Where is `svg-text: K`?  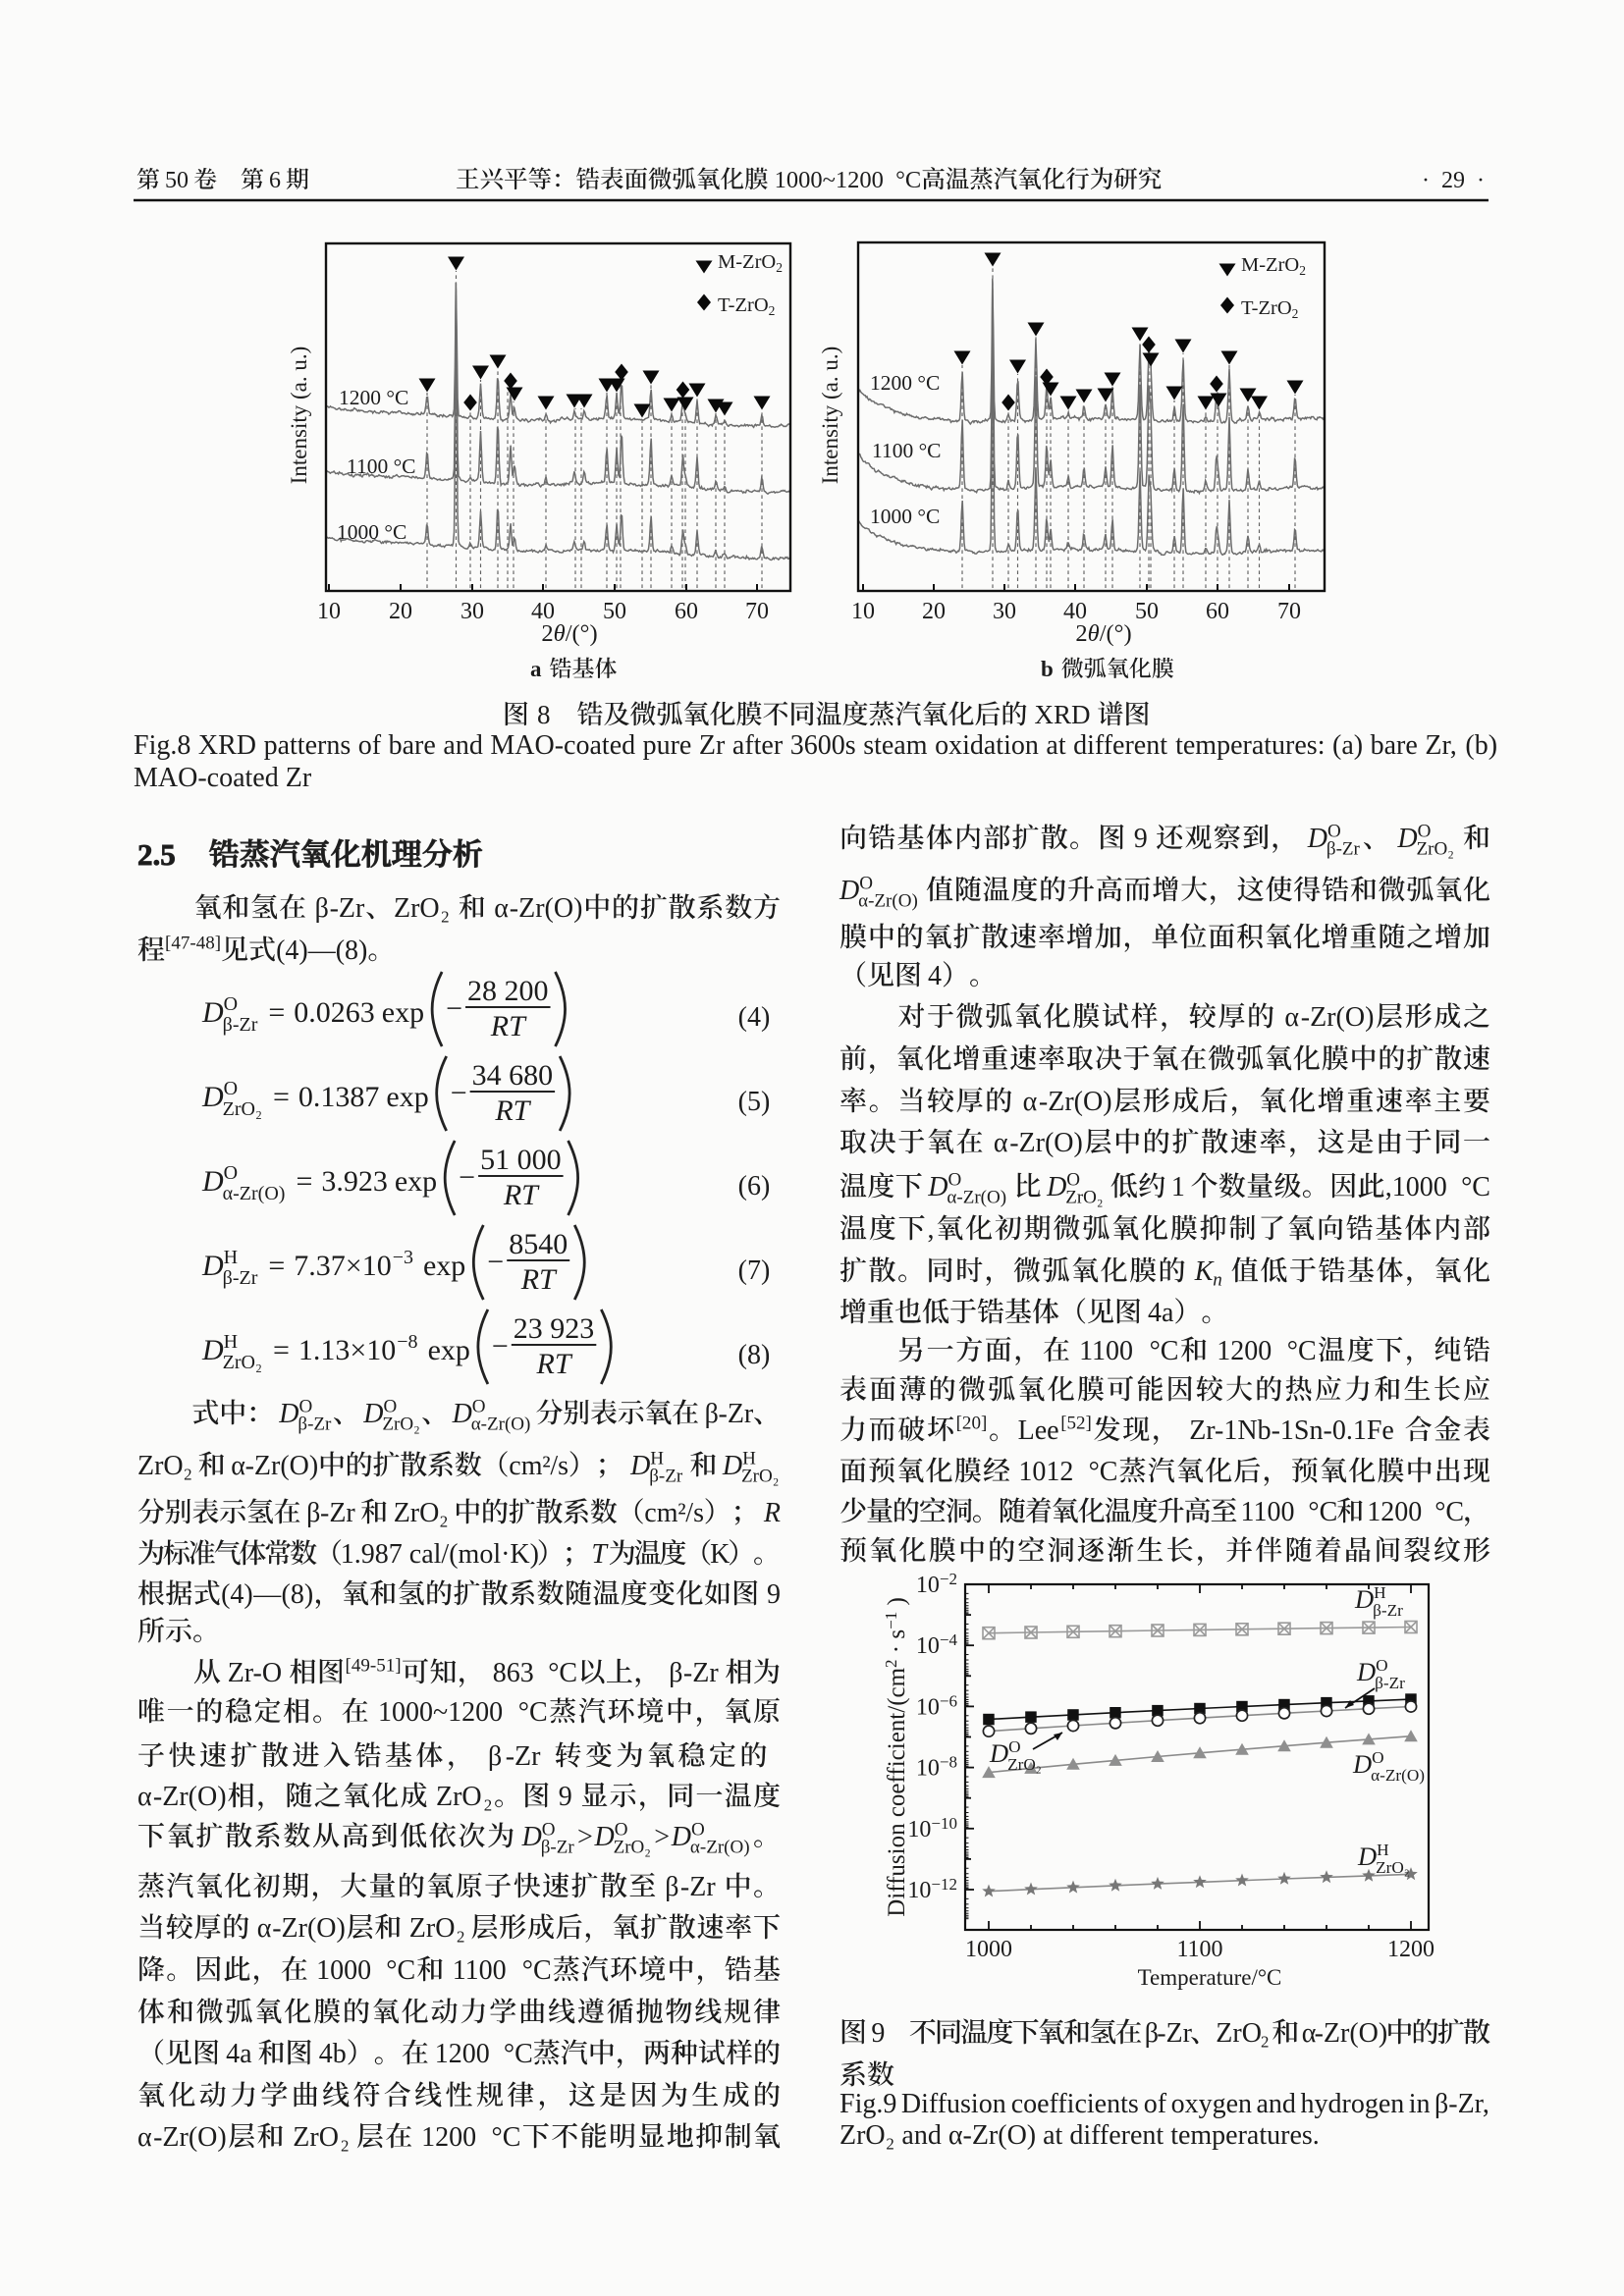
svg-text: K is located at coordinates (720, 1555).